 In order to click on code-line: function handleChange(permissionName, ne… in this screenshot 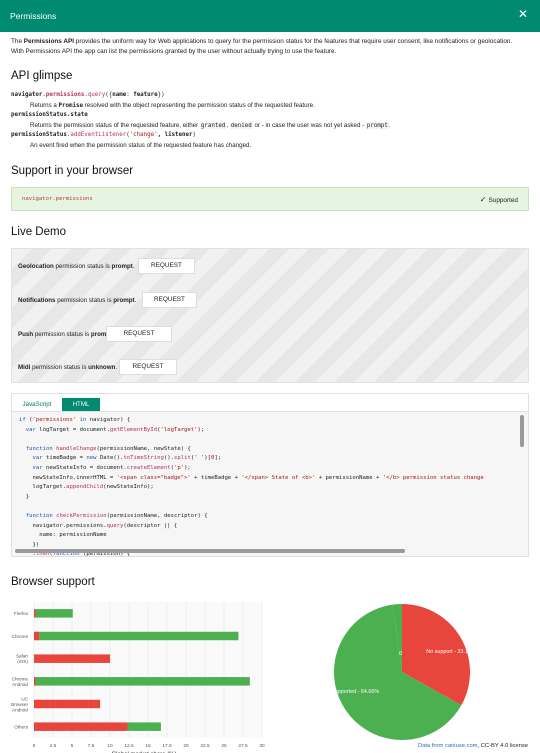, I will do `click(108, 448)`.